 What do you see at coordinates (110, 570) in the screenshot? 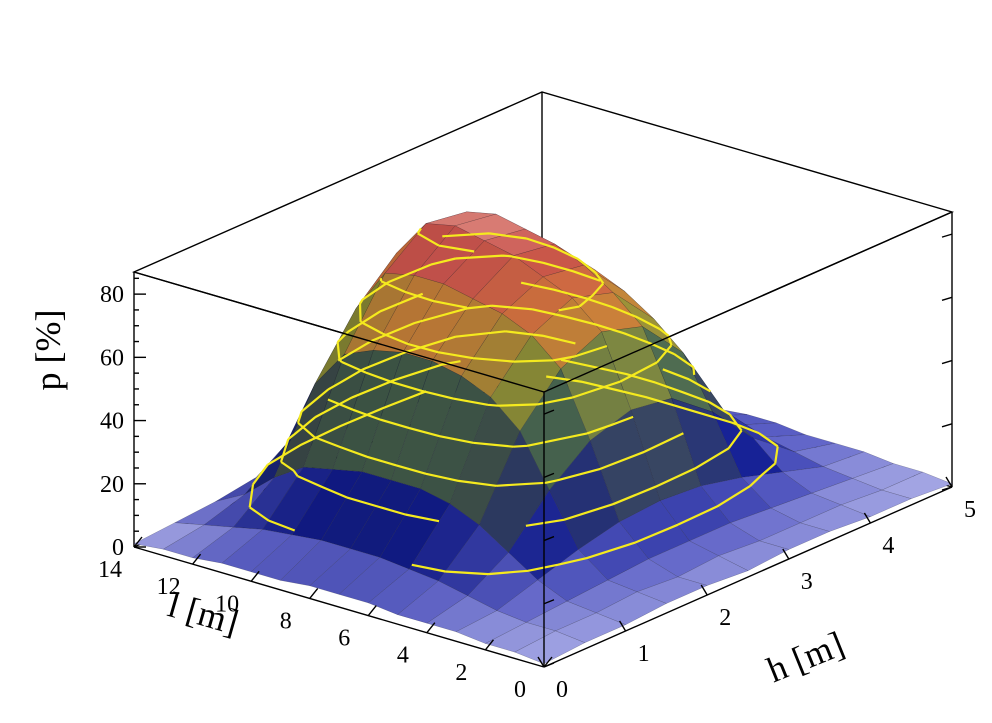
I see `l-tick-label-14: 14` at bounding box center [110, 570].